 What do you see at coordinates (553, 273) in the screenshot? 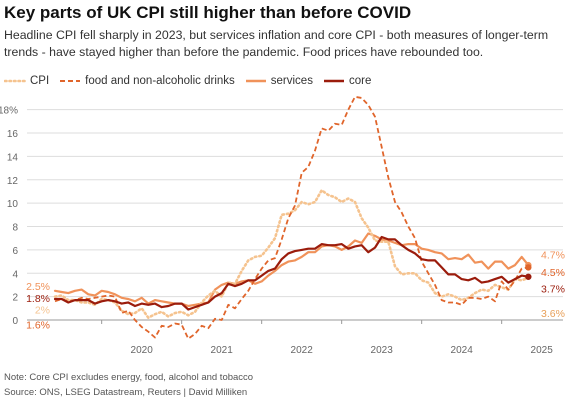
I see `end-label-food: 4.5%` at bounding box center [553, 273].